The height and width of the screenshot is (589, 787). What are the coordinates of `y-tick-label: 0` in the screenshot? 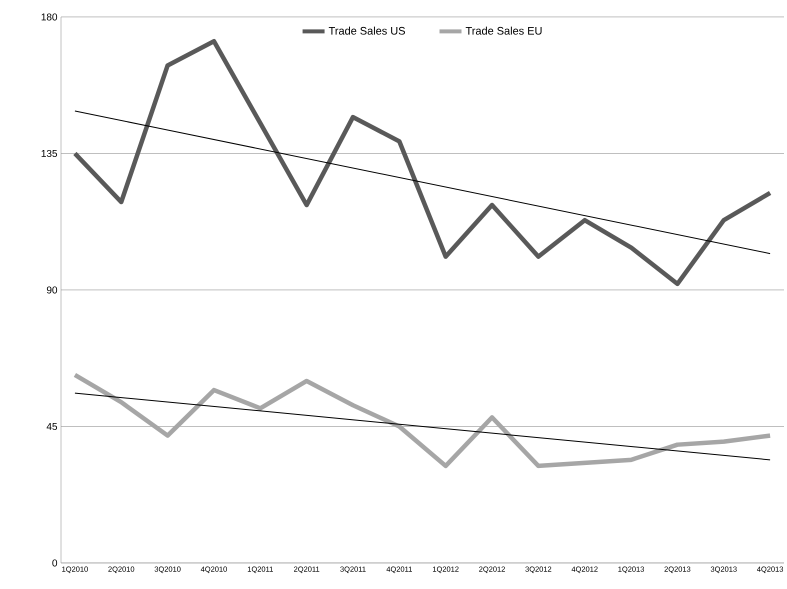 It's located at (55, 563).